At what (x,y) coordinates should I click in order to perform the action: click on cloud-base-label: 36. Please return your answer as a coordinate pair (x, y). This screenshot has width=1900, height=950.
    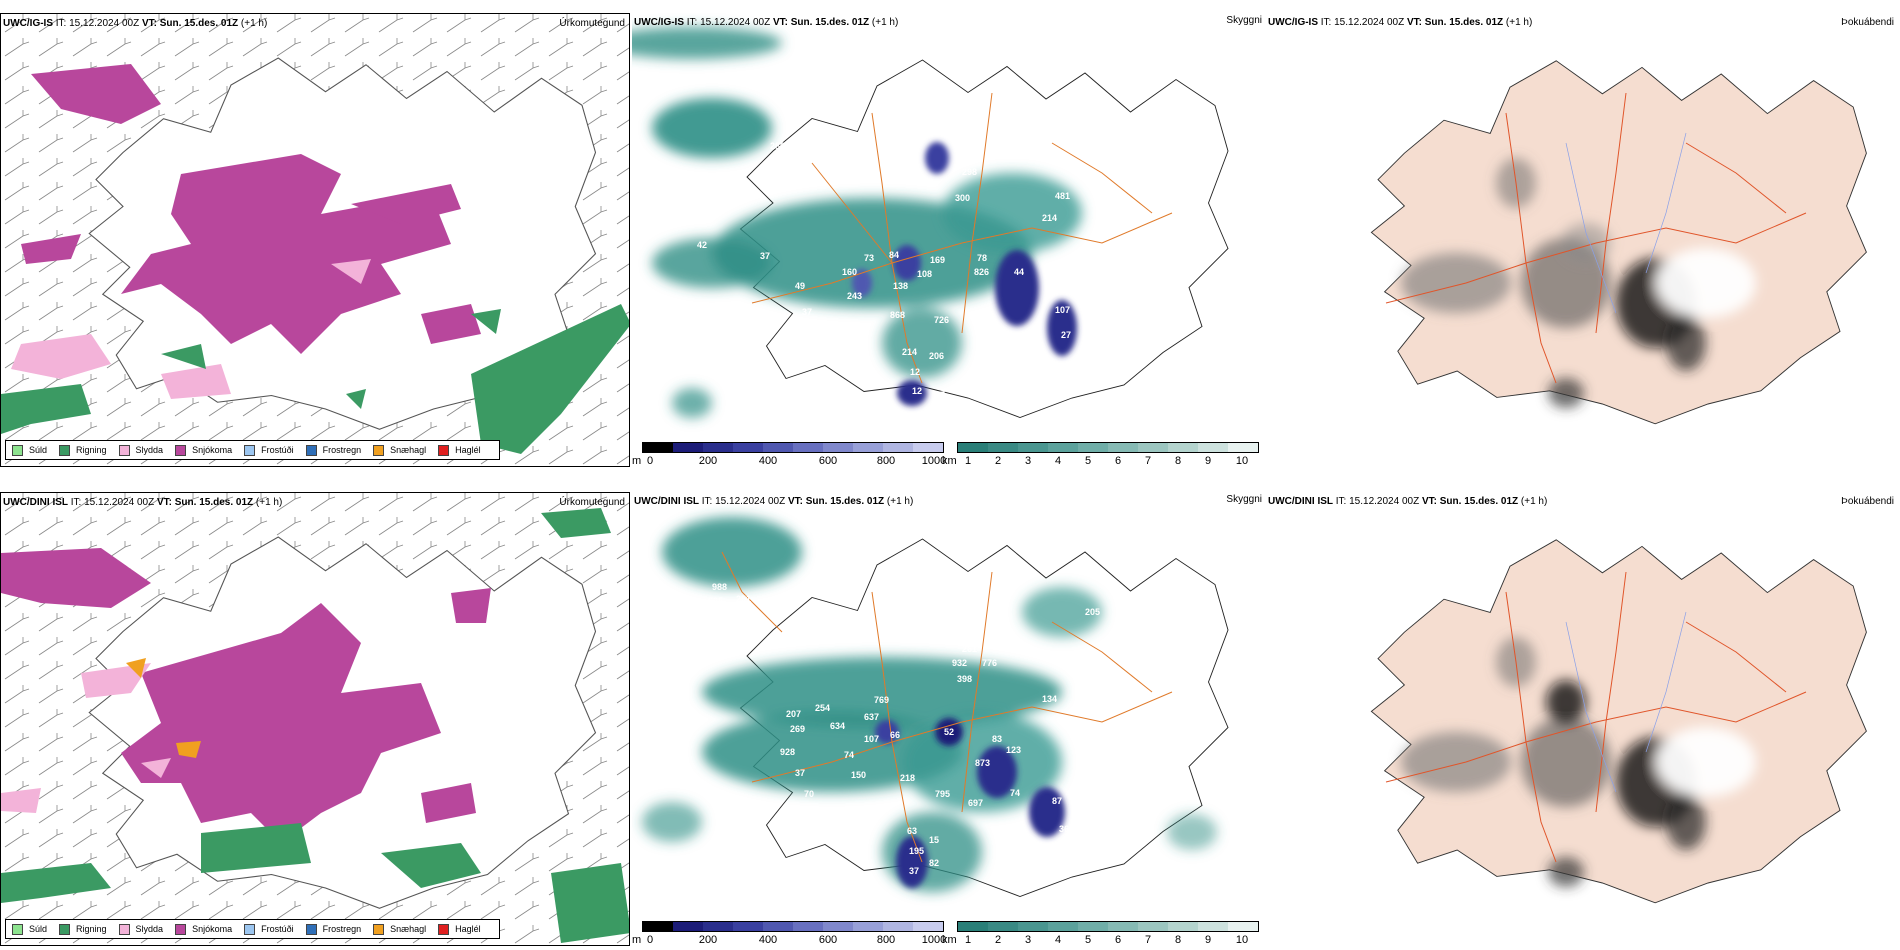
    Looking at the image, I should click on (1064, 829).